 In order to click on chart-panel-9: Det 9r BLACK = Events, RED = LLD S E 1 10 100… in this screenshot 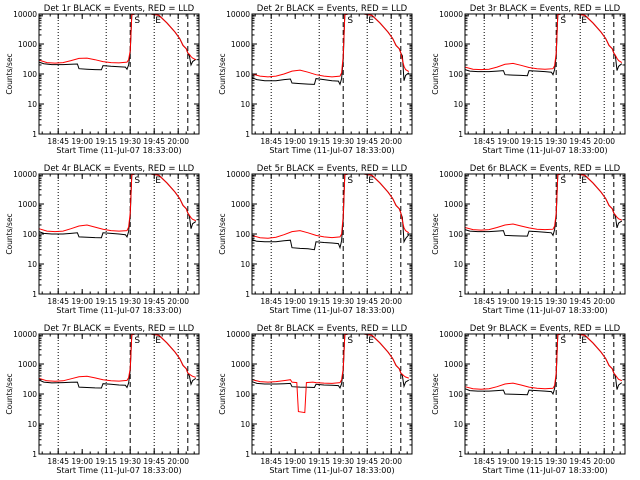, I will do `click(528, 399)`.